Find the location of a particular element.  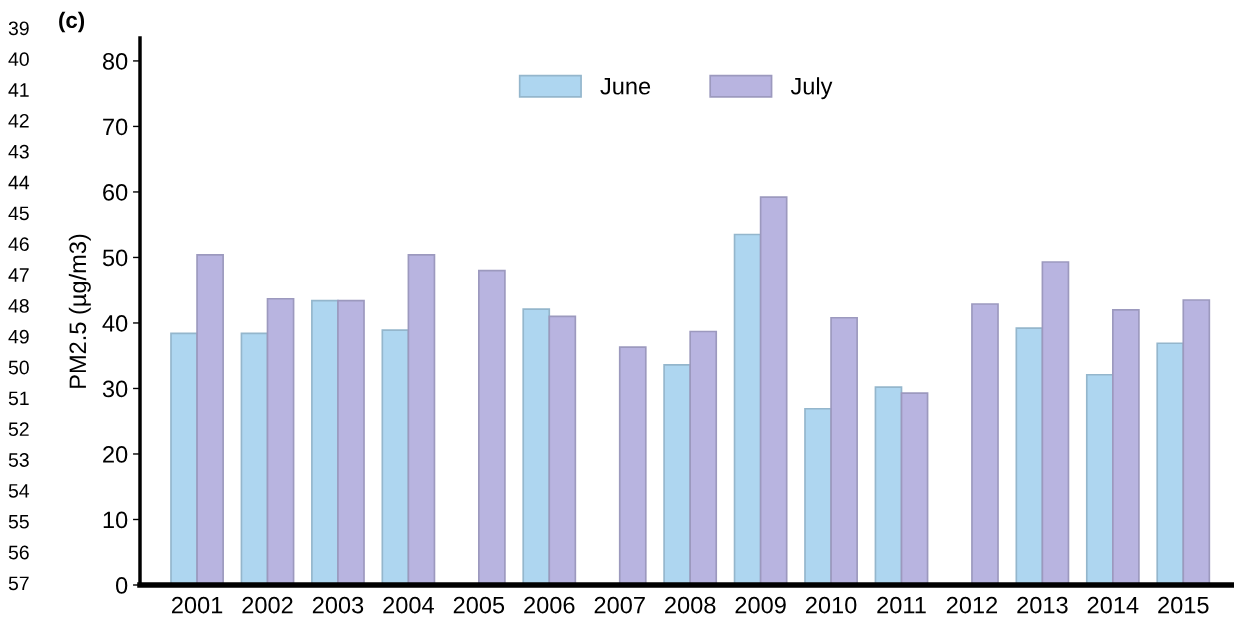

text: 39 is located at coordinates (18, 28).